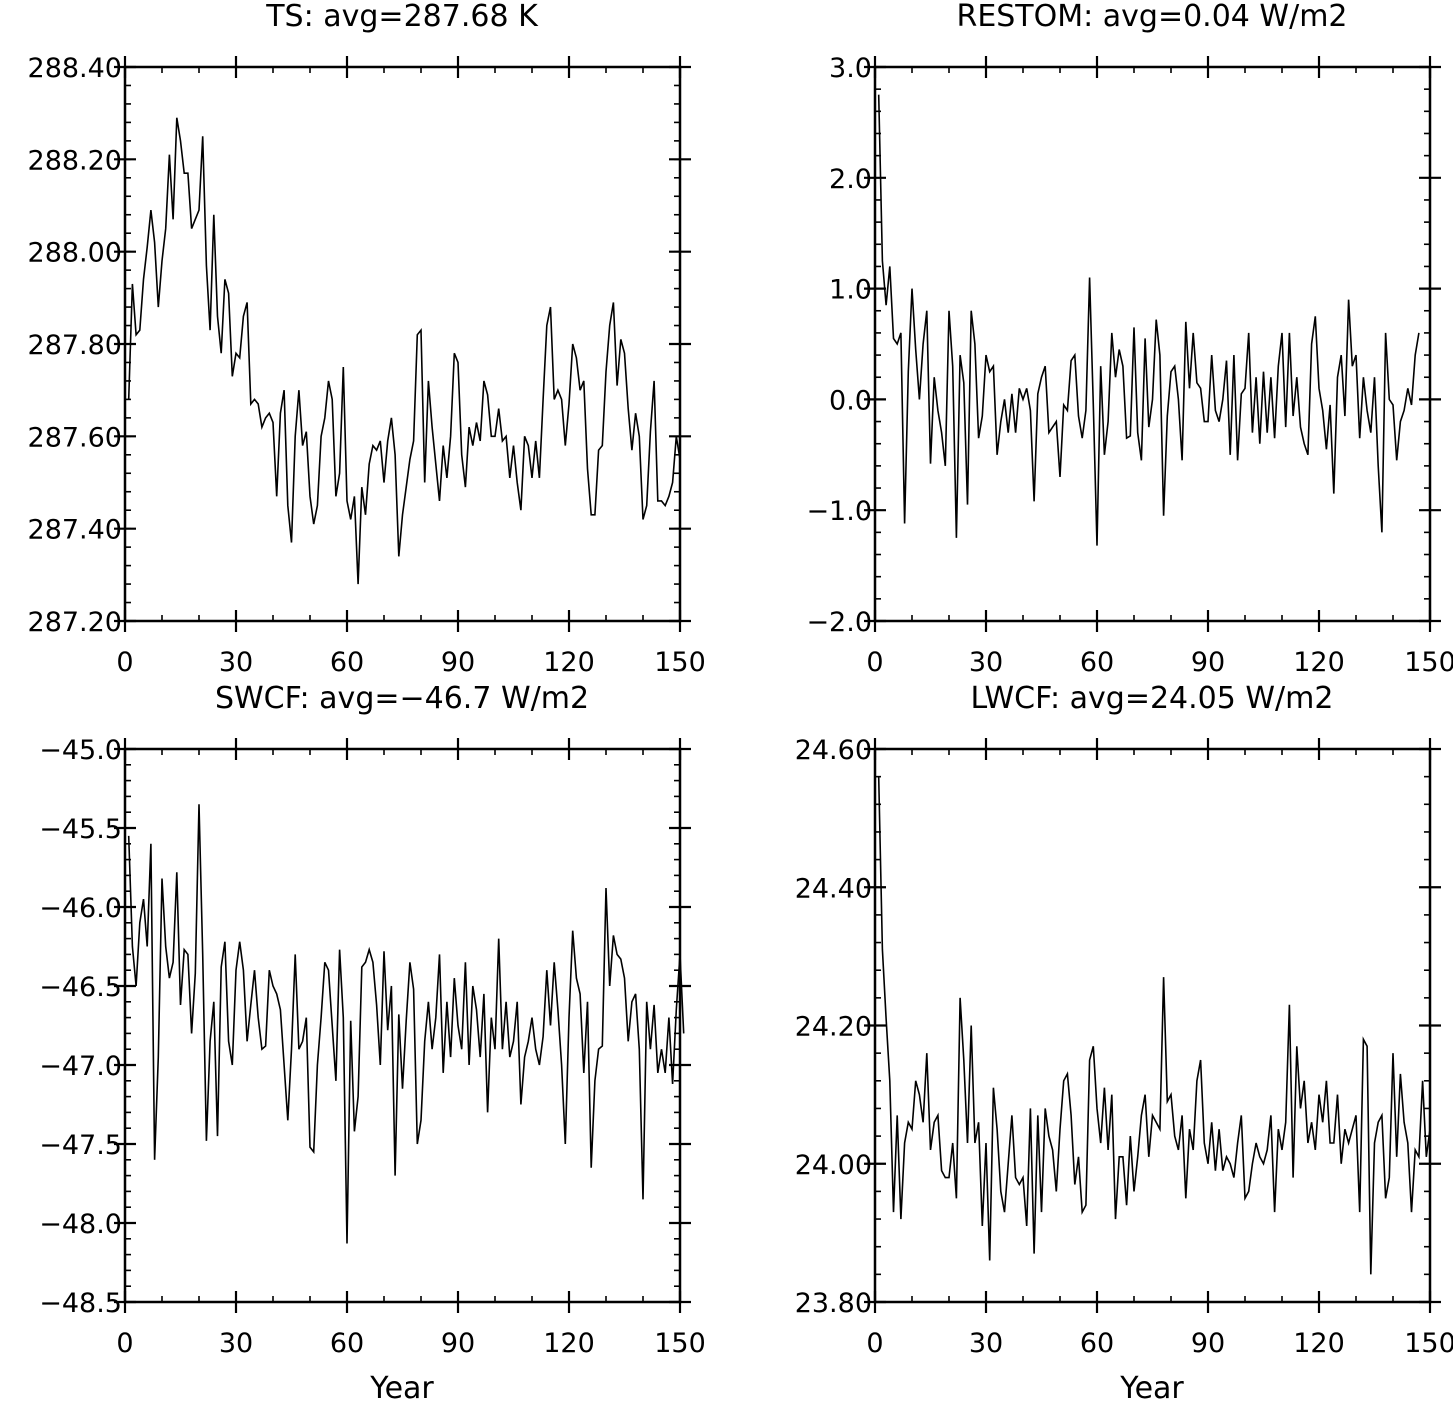 The width and height of the screenshot is (1453, 1402). What do you see at coordinates (75, 253) in the screenshot?
I see `y-tick-label: 288.00` at bounding box center [75, 253].